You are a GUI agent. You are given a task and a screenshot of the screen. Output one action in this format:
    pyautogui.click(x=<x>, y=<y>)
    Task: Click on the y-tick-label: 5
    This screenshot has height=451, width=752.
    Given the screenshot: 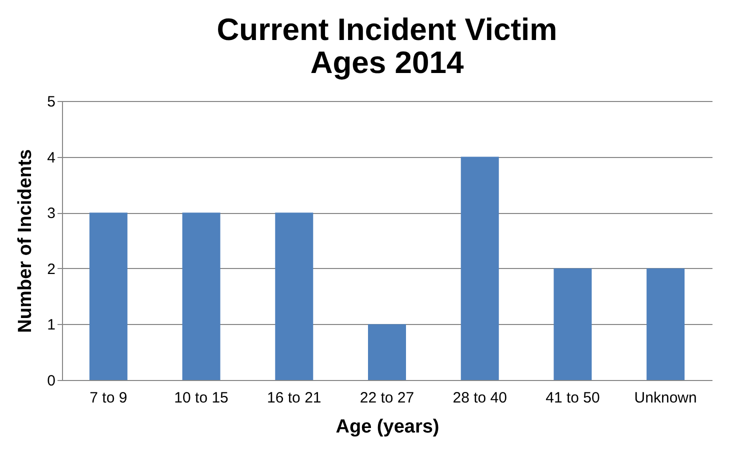 What is the action you would take?
    pyautogui.click(x=51, y=102)
    